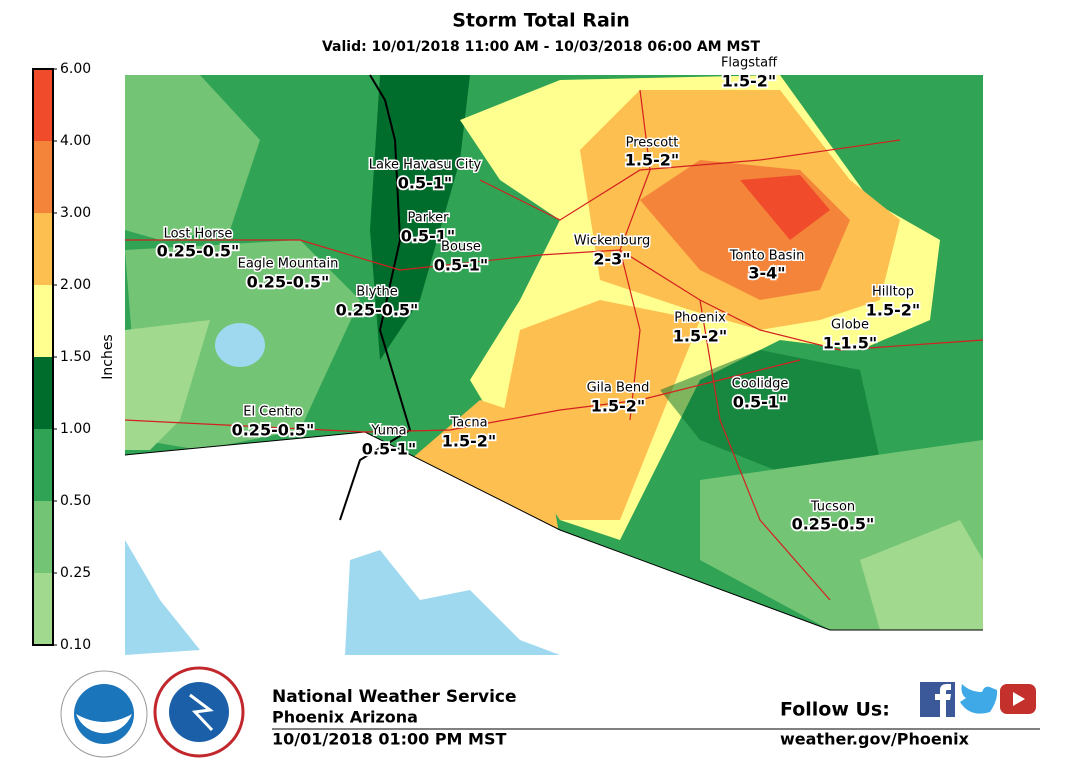 This screenshot has height=776, width=1083. What do you see at coordinates (75, 429) in the screenshot?
I see `legend-tick-label: 1.00` at bounding box center [75, 429].